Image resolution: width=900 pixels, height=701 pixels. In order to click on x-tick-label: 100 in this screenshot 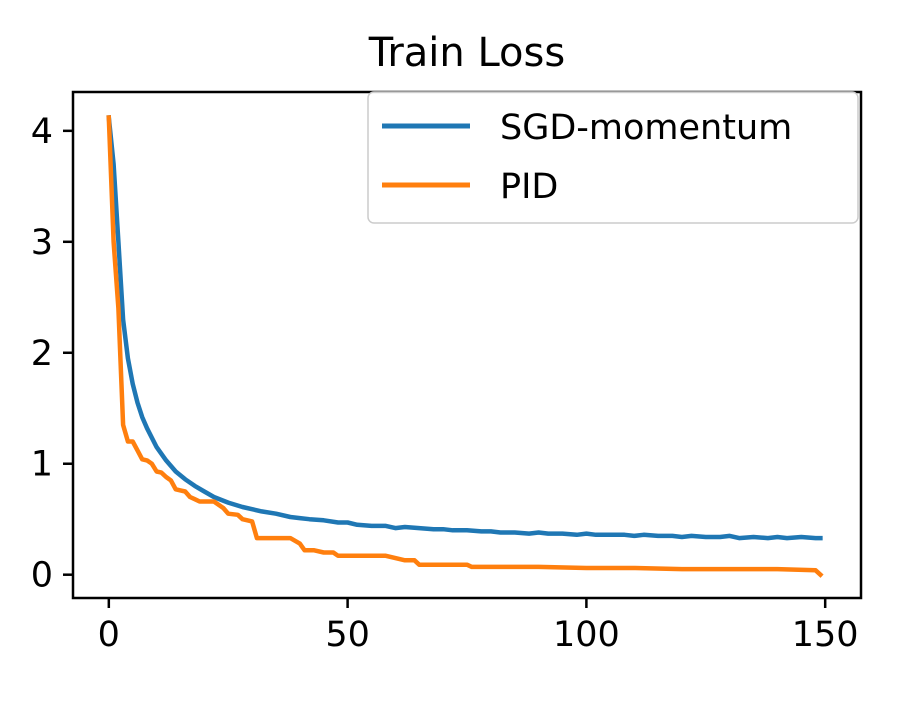, I will do `click(586, 635)`.